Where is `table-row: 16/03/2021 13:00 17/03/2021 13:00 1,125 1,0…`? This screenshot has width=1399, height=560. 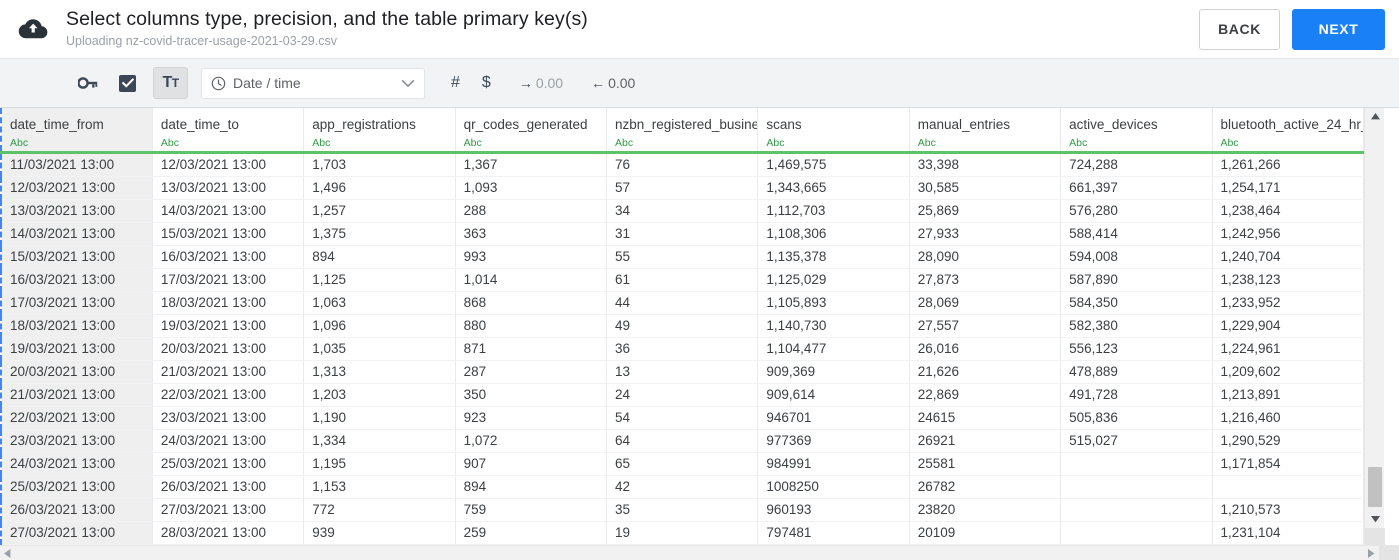
table-row: 16/03/2021 13:00 17/03/2021 13:00 1,125 1,0… is located at coordinates (682, 280).